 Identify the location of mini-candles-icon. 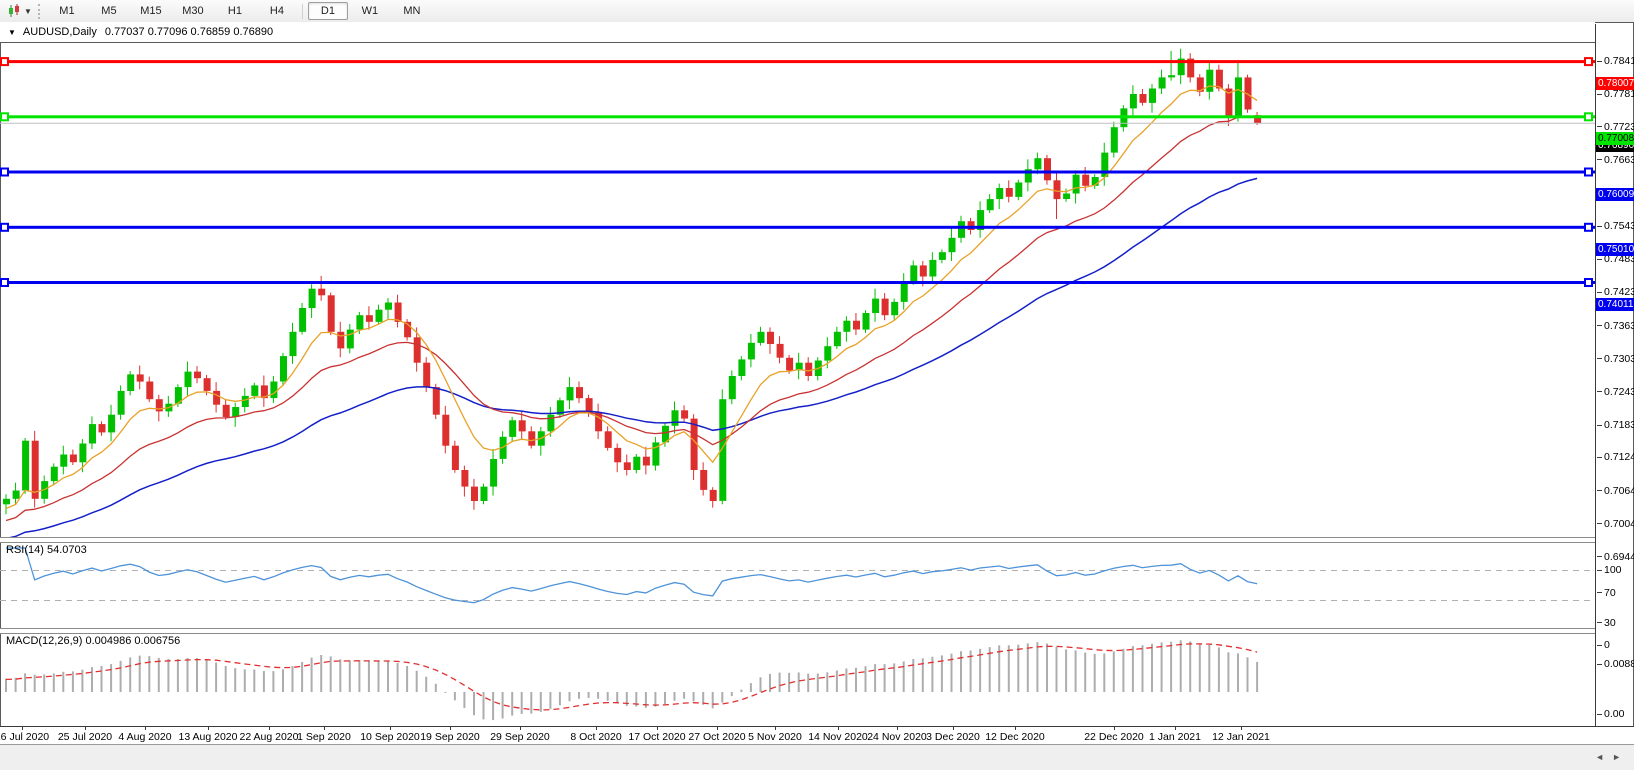
(14, 10).